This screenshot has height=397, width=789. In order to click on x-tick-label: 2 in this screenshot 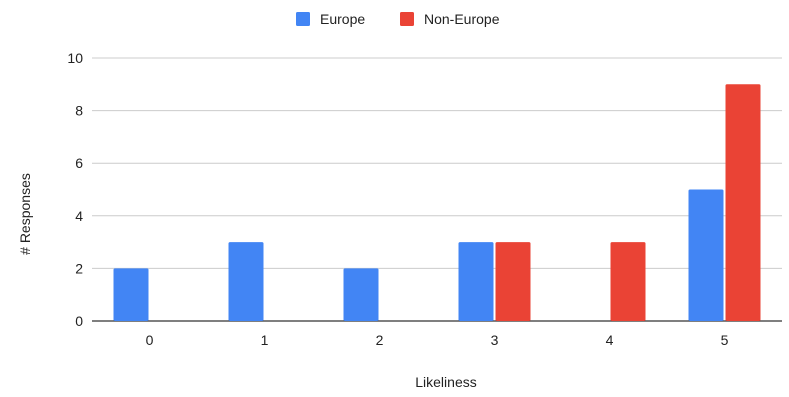, I will do `click(380, 340)`.